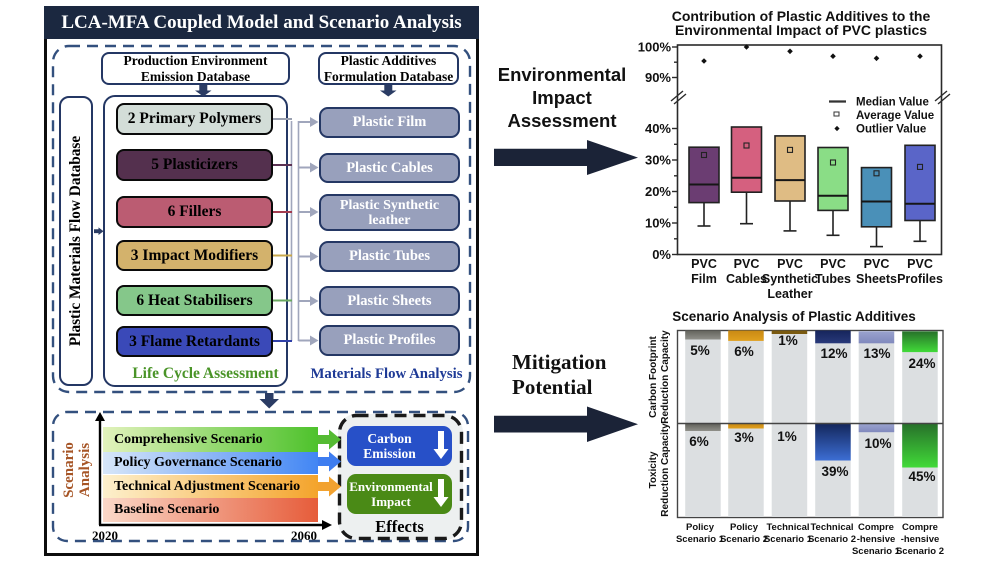 This screenshot has height=563, width=999. What do you see at coordinates (892, 103) in the screenshot?
I see `svg-text: Median Value` at bounding box center [892, 103].